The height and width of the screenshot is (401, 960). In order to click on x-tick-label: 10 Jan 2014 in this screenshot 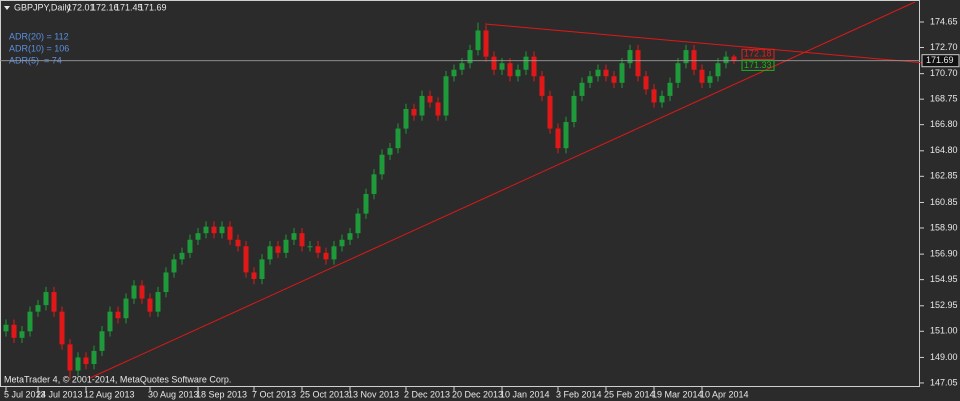, I will do `click(525, 394)`.